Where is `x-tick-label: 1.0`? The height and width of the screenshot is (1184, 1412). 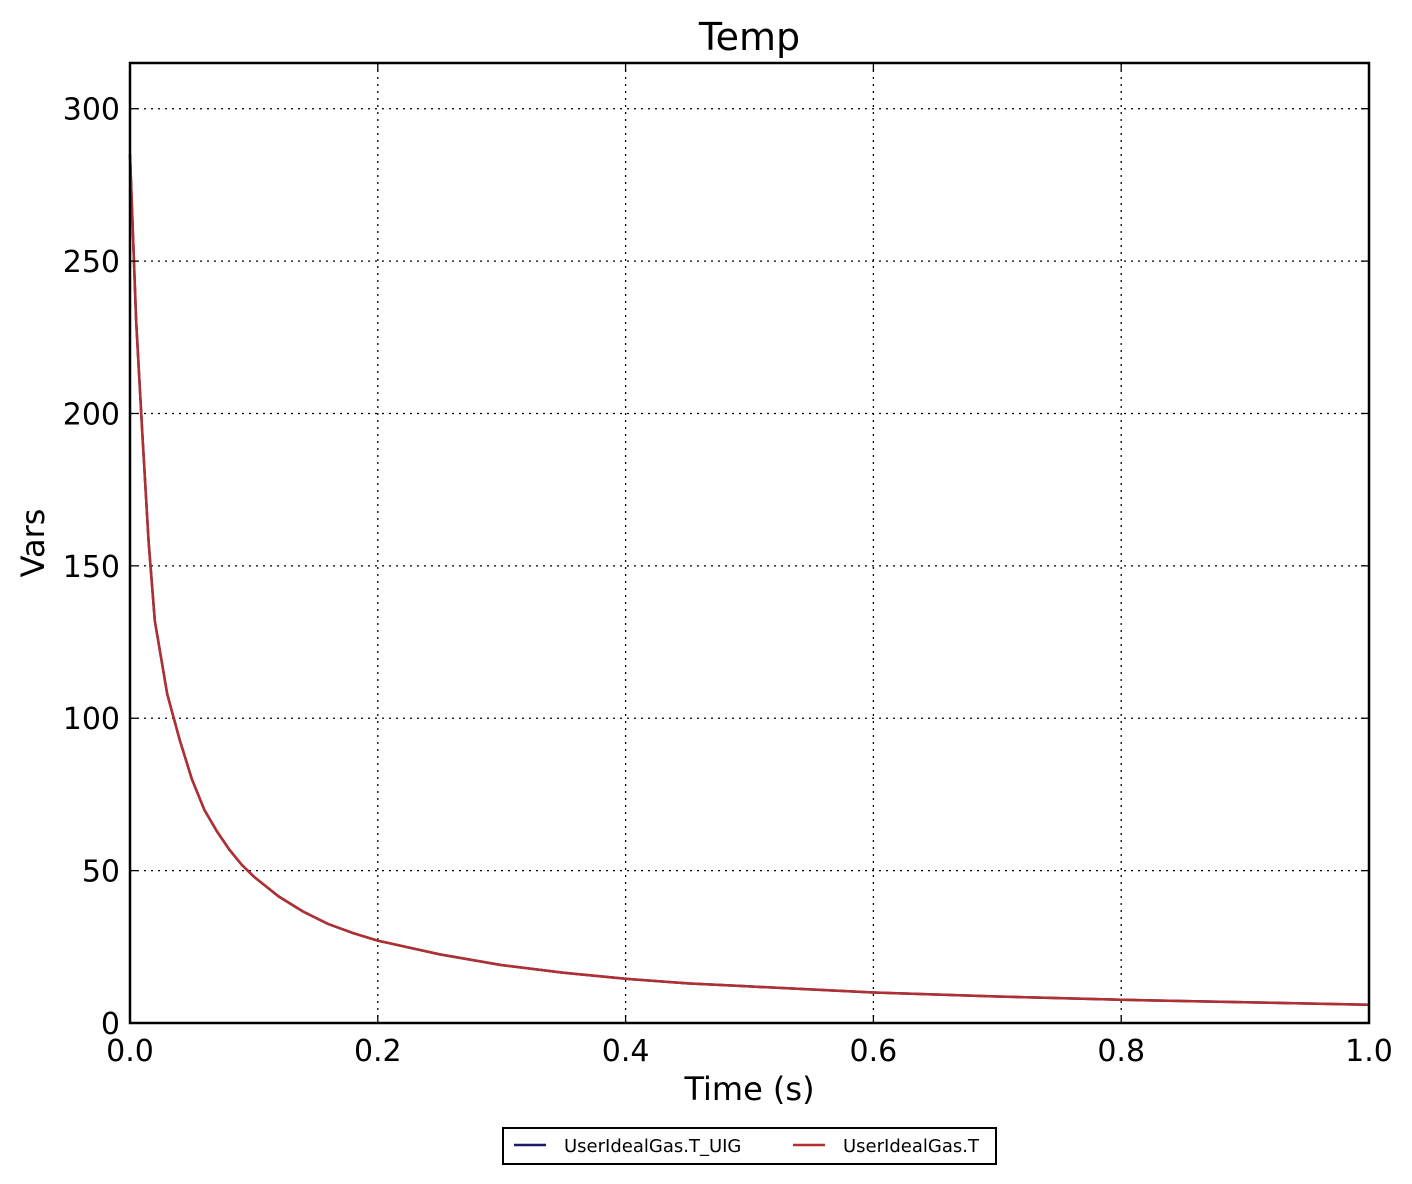
x-tick-label: 1.0 is located at coordinates (1369, 1051).